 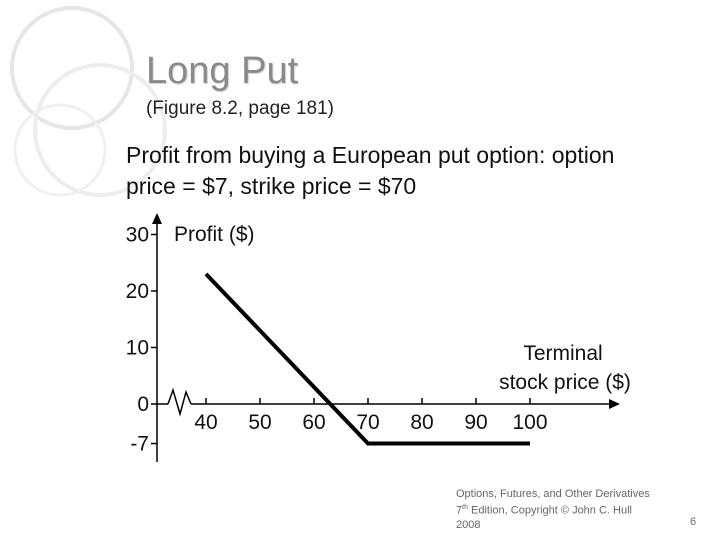 I want to click on footer-edition-number: 7, so click(x=459, y=510).